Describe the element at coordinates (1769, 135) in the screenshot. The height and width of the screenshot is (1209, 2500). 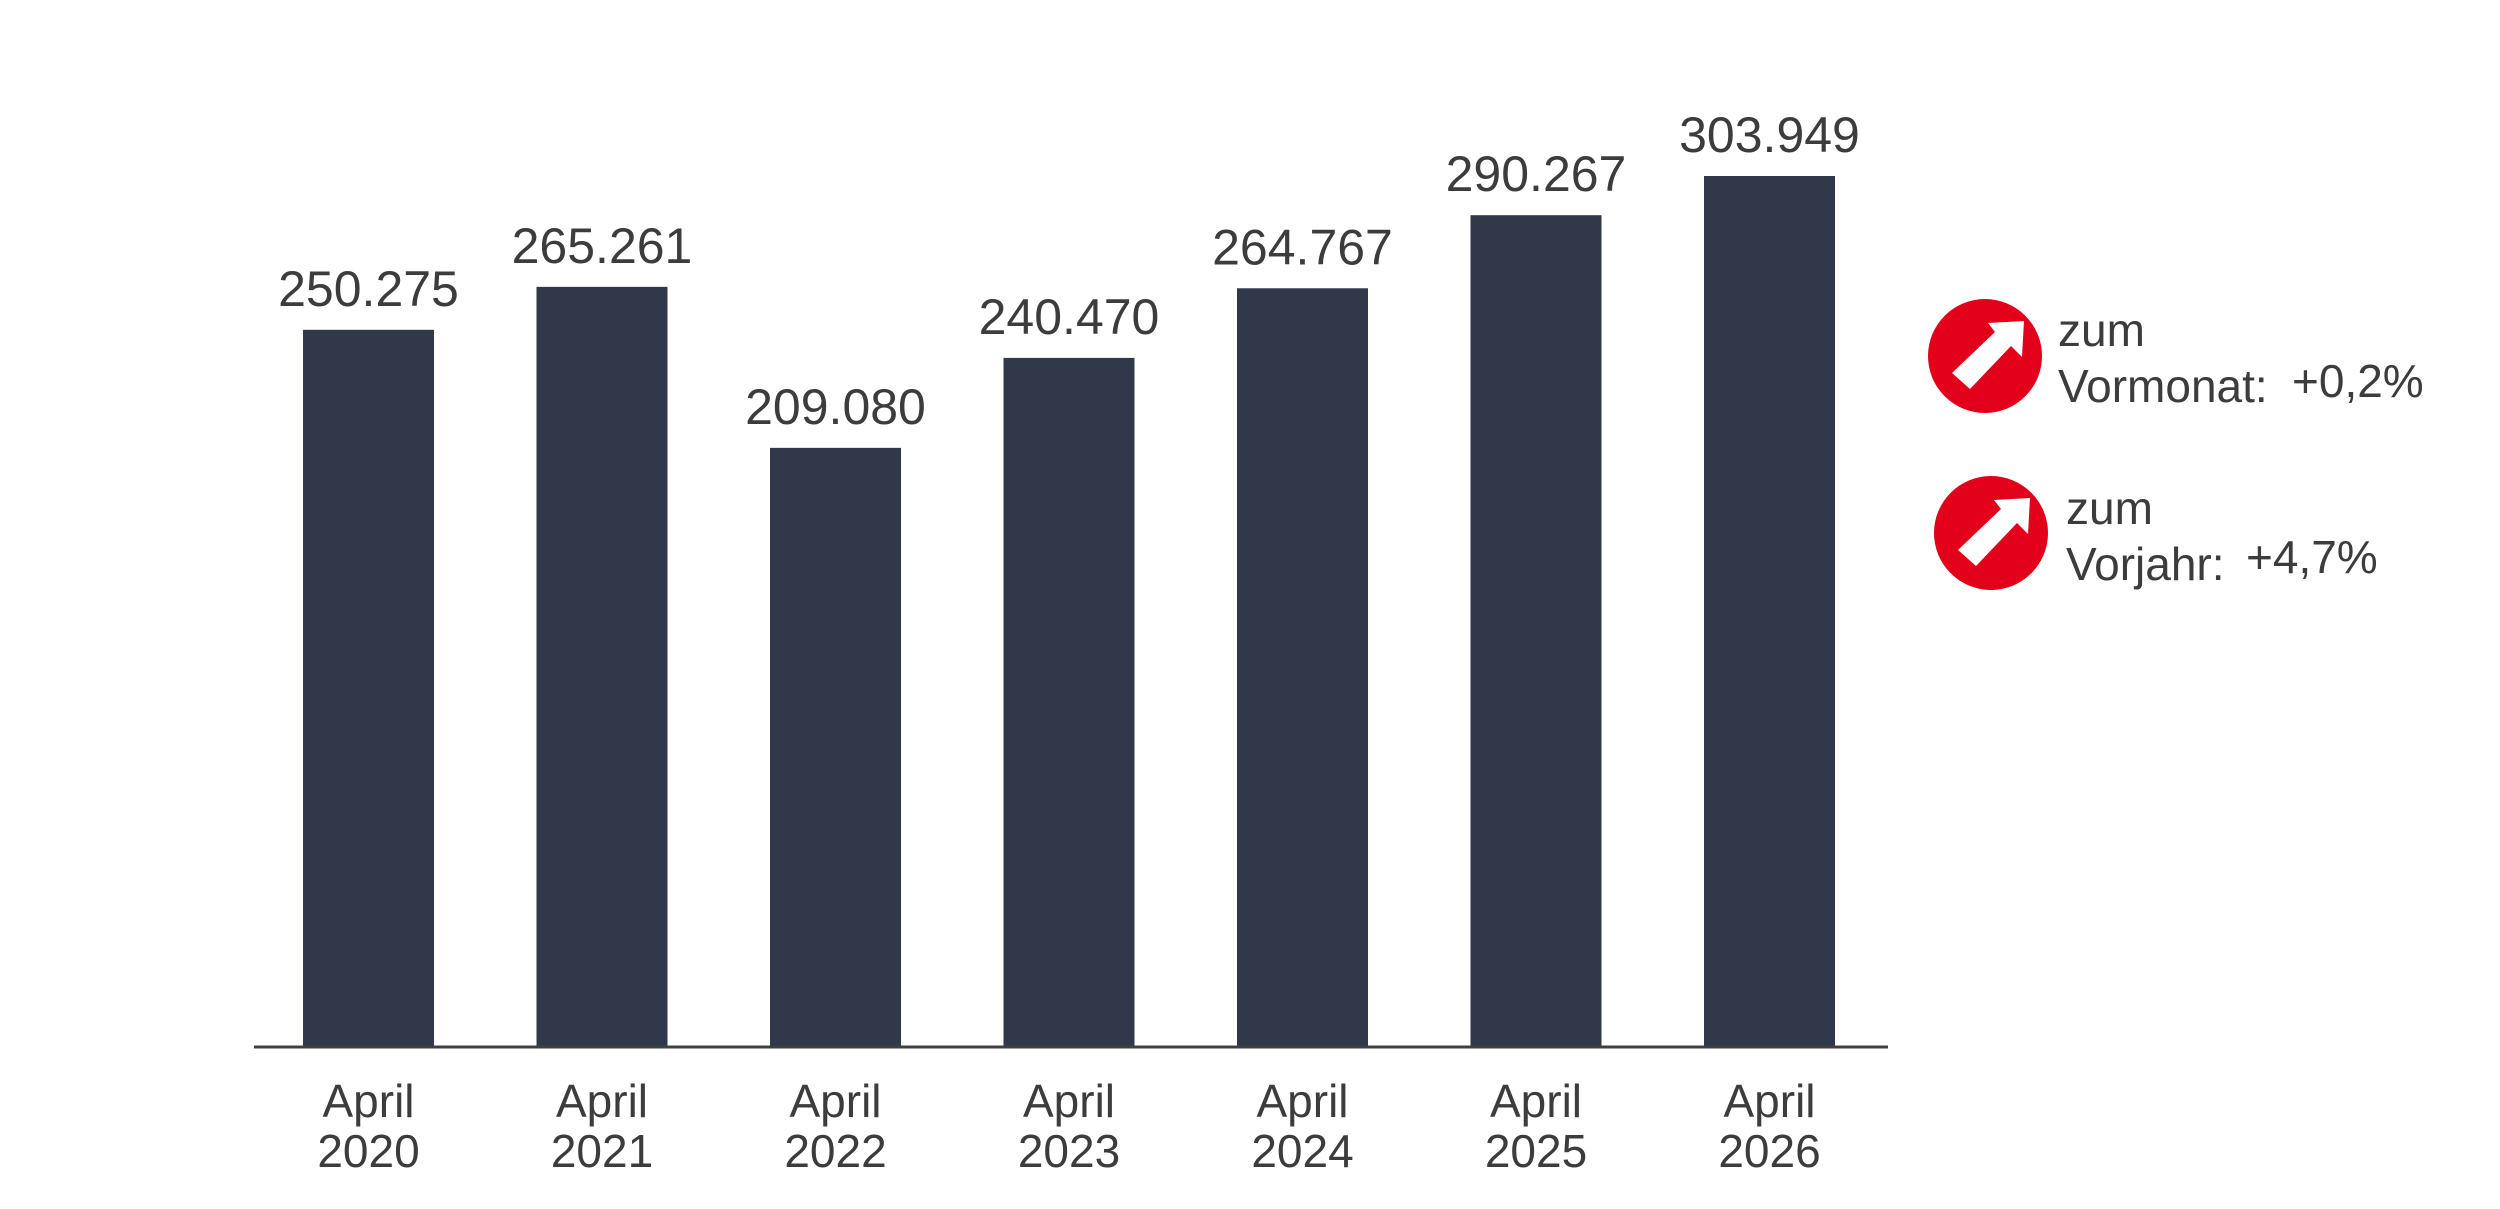
I see `bar-value-label: 303.949` at that location.